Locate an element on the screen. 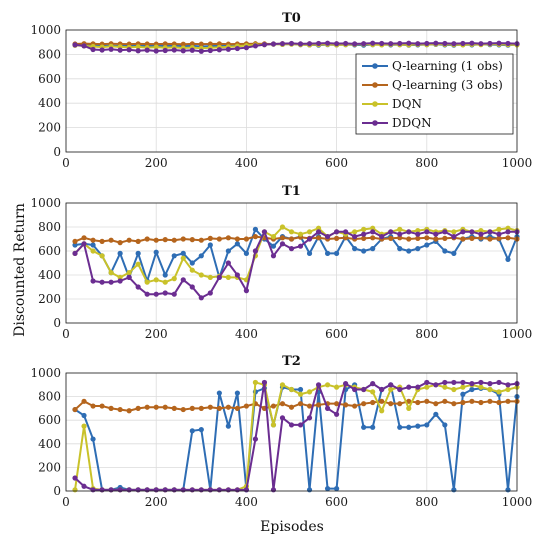 The height and width of the screenshot is (543, 550). x-tick-label: 800 is located at coordinates (426, 334).